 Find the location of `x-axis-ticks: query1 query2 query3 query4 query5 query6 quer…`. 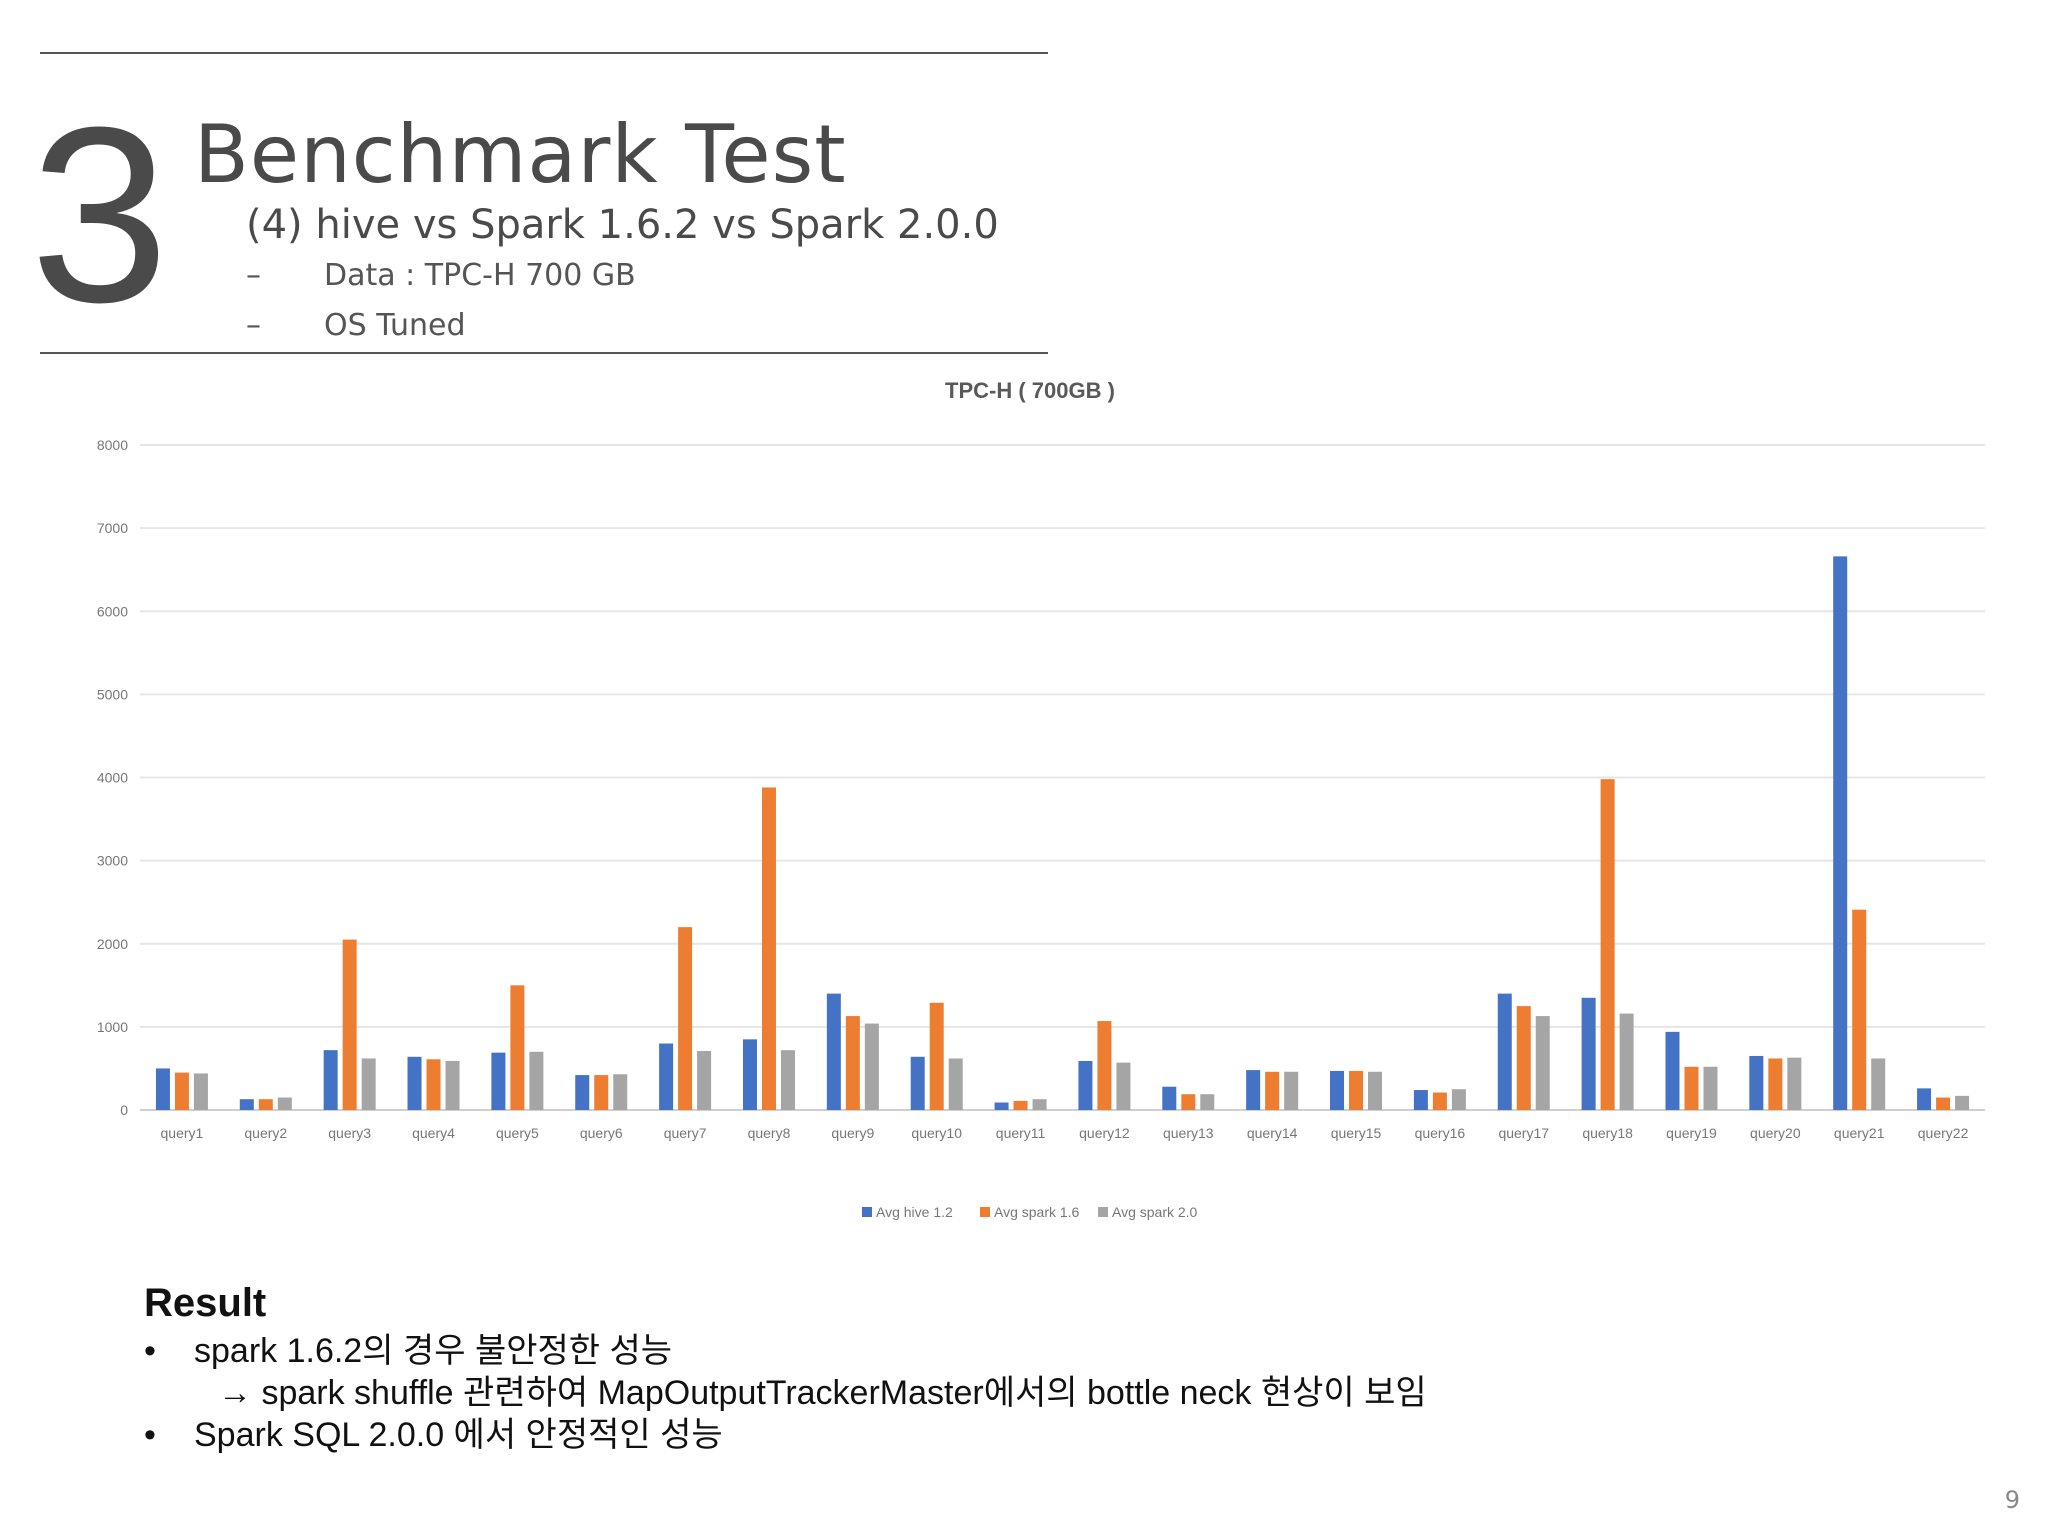

x-axis-ticks: query1 query2 query3 query4 query5 query6 quer… is located at coordinates (1065, 1133).